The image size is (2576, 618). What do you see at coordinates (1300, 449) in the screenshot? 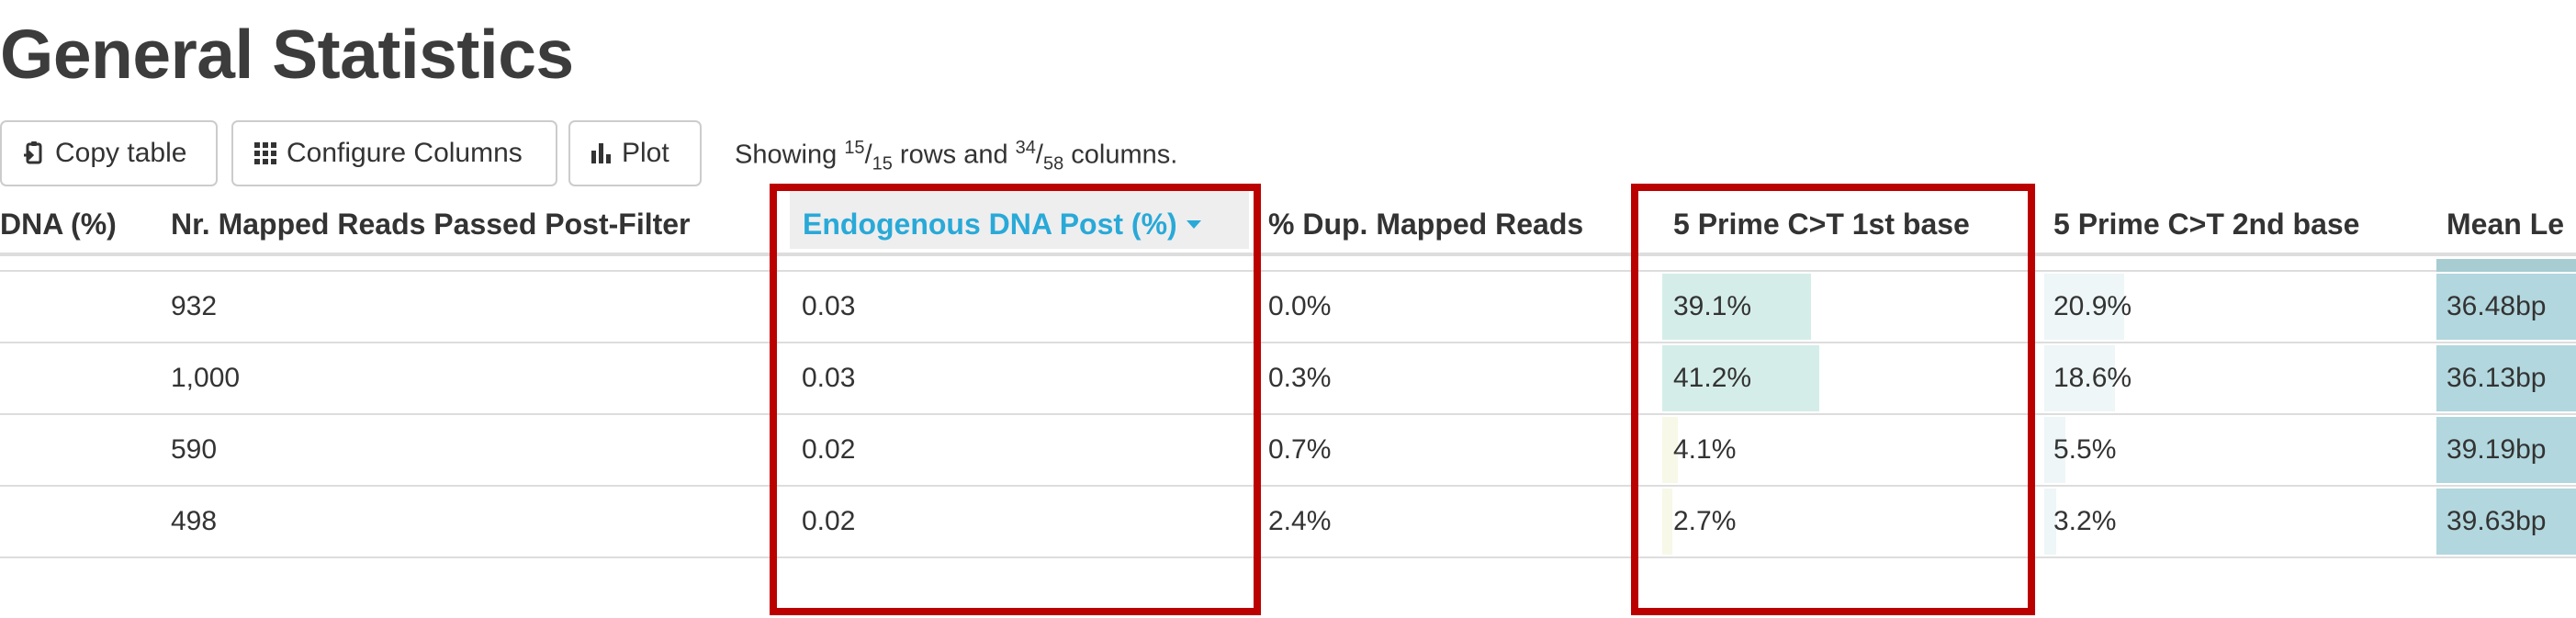
I see `table-cell: 0.7%` at bounding box center [1300, 449].